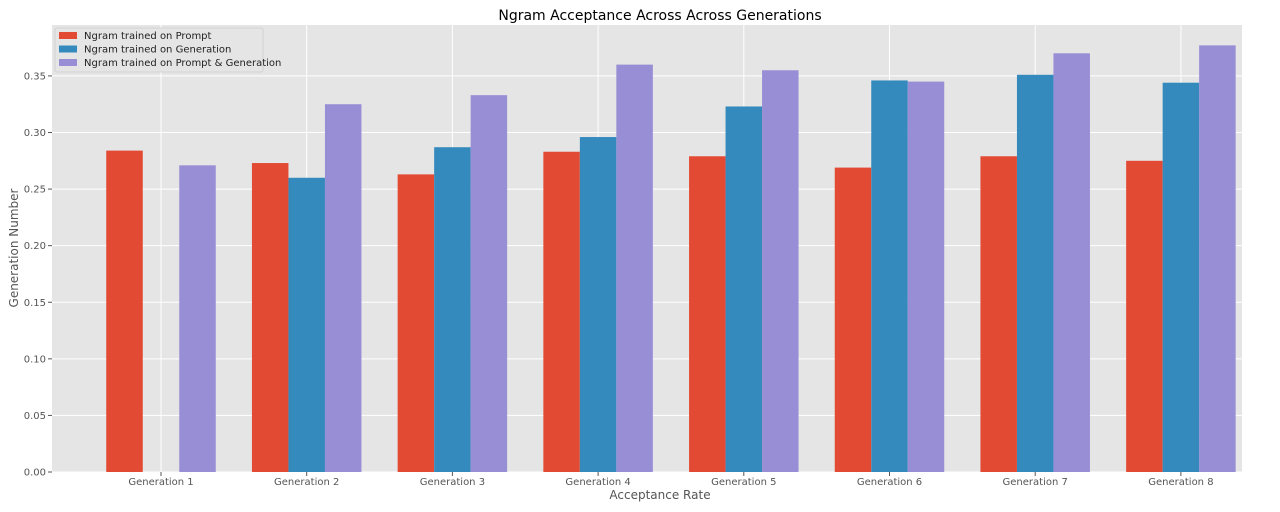 This screenshot has width=1280, height=512. I want to click on y-tick-label: 0.00, so click(35, 473).